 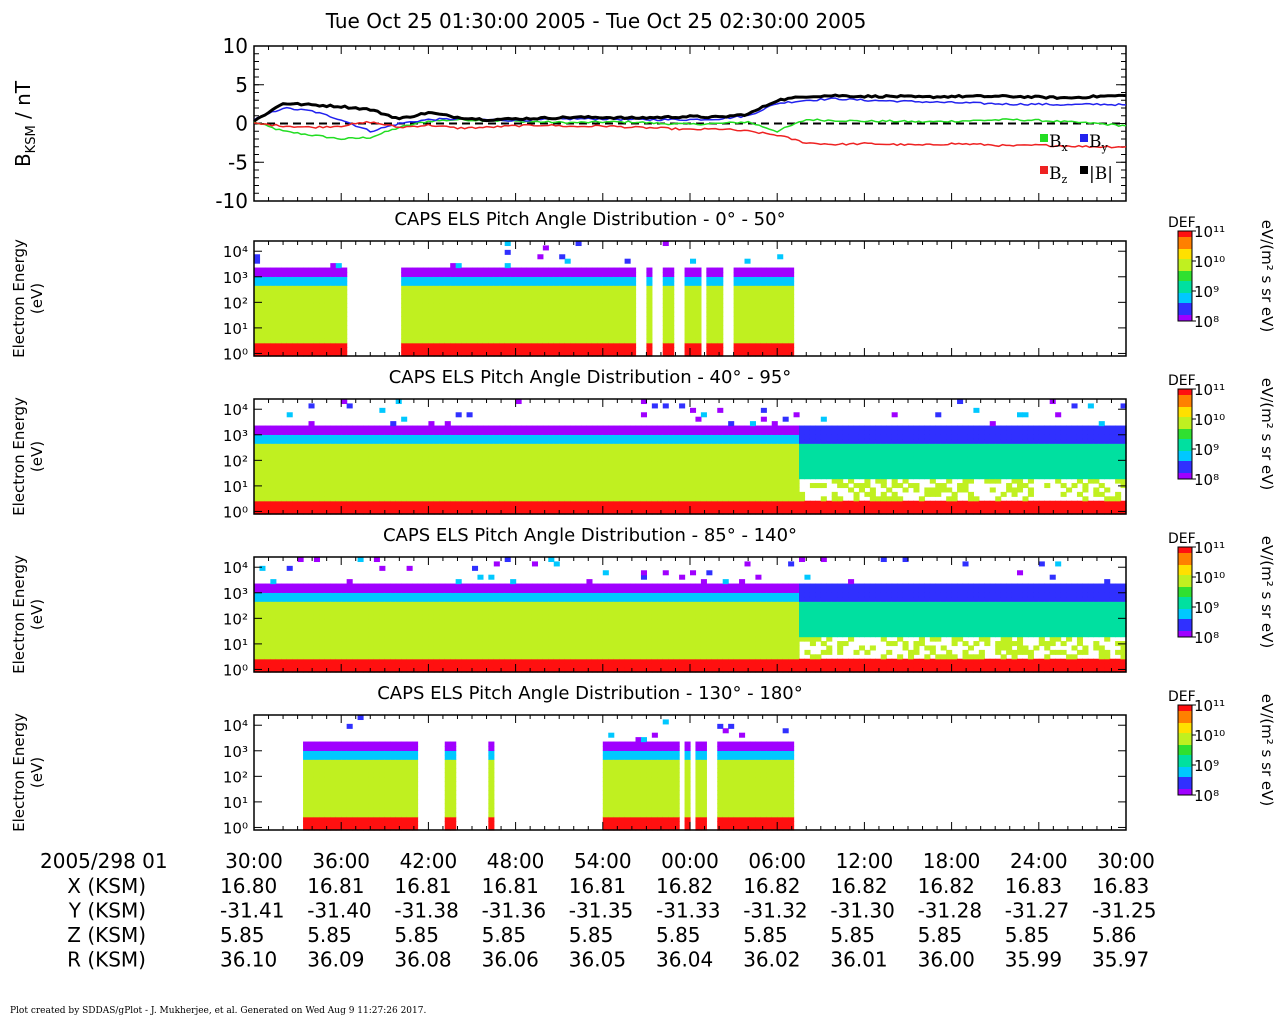 What do you see at coordinates (1209, 232) in the screenshot?
I see `colorbar-tick-label: 10¹¹` at bounding box center [1209, 232].